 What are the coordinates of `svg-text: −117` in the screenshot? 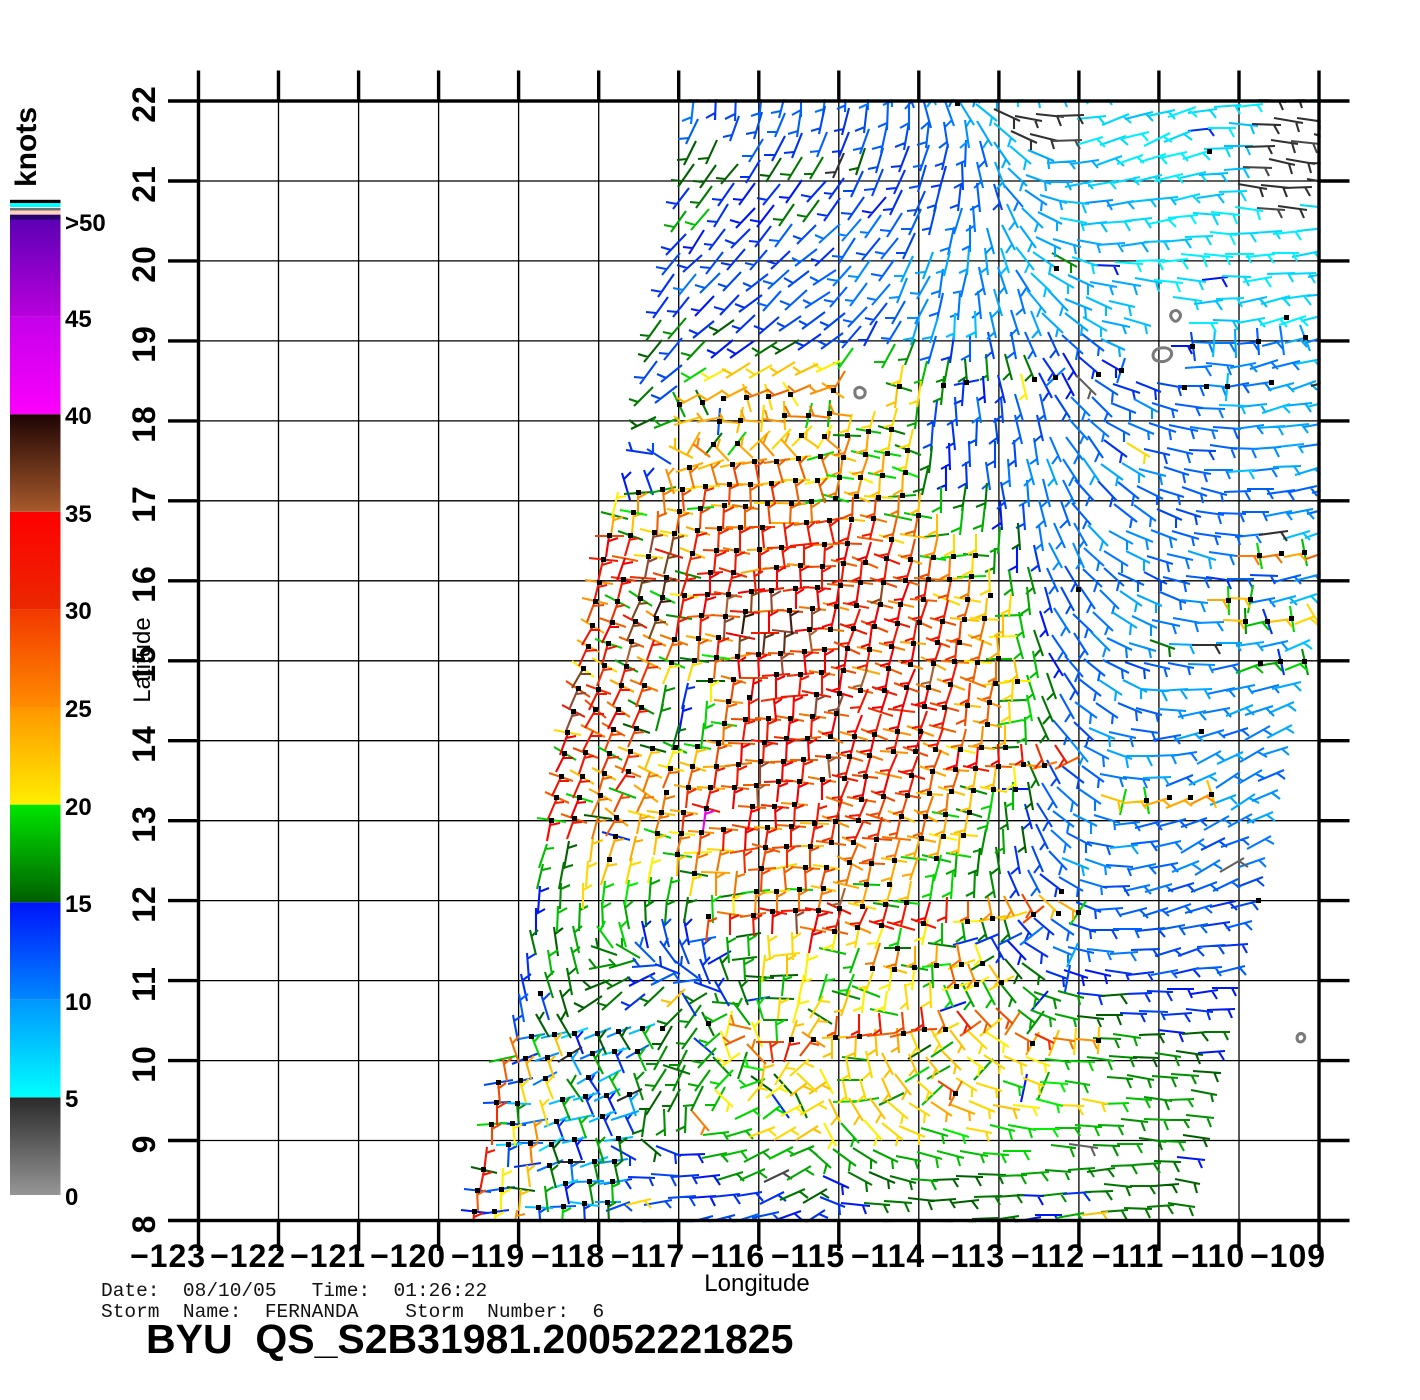 It's located at (648, 1256).